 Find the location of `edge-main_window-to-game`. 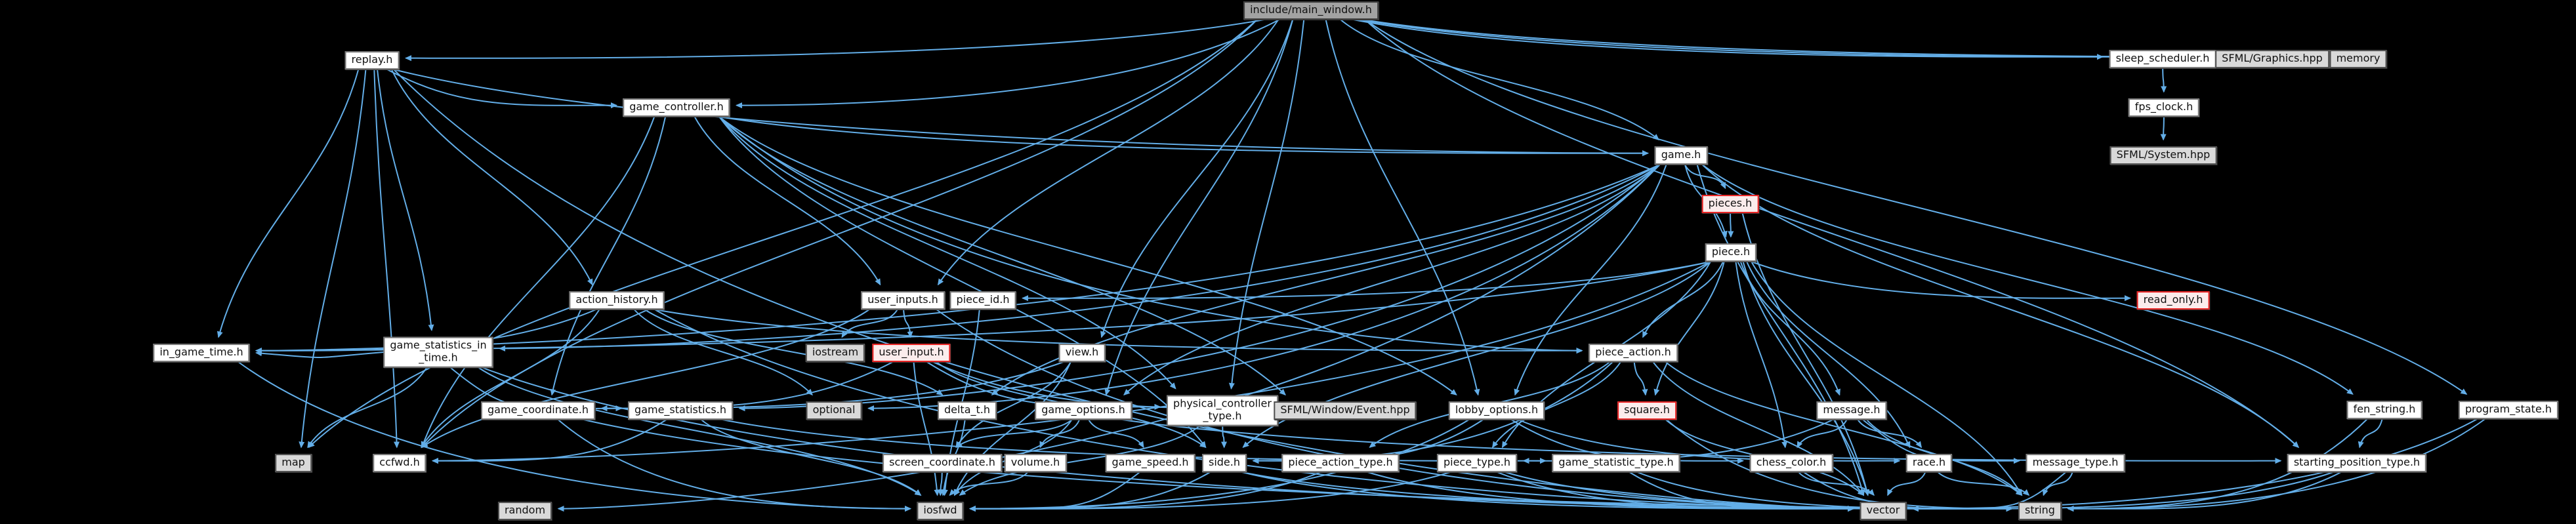

edge-main_window-to-game is located at coordinates (1500, 79).